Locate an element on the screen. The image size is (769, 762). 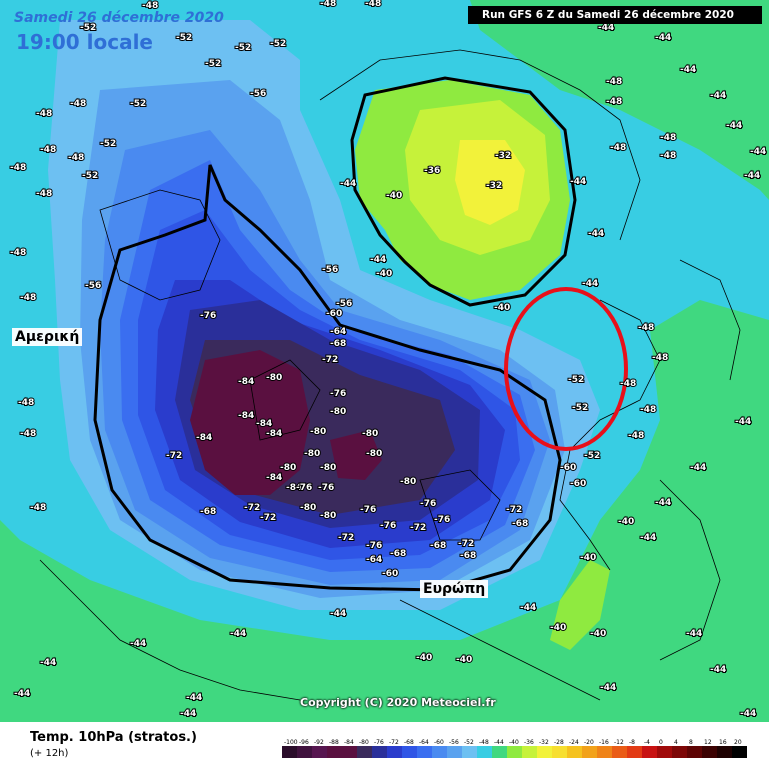
scale-tick: -92 is located at coordinates (319, 742).